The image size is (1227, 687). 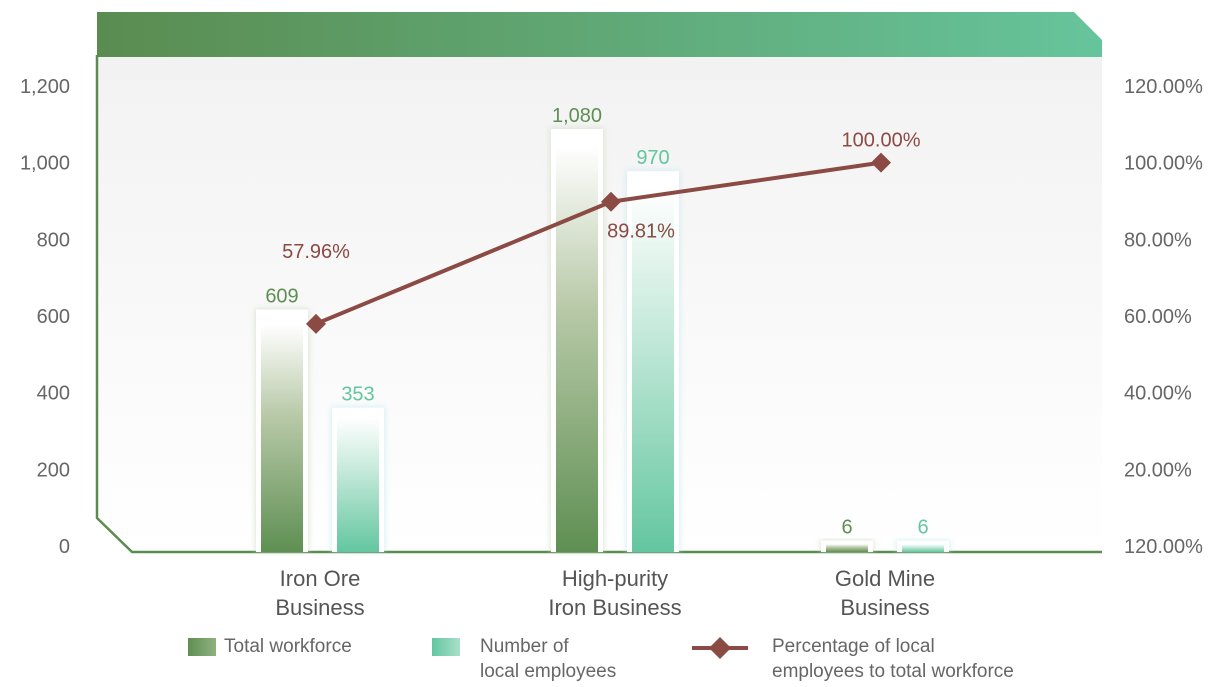 What do you see at coordinates (202, 647) in the screenshot?
I see `legend-swatch-total` at bounding box center [202, 647].